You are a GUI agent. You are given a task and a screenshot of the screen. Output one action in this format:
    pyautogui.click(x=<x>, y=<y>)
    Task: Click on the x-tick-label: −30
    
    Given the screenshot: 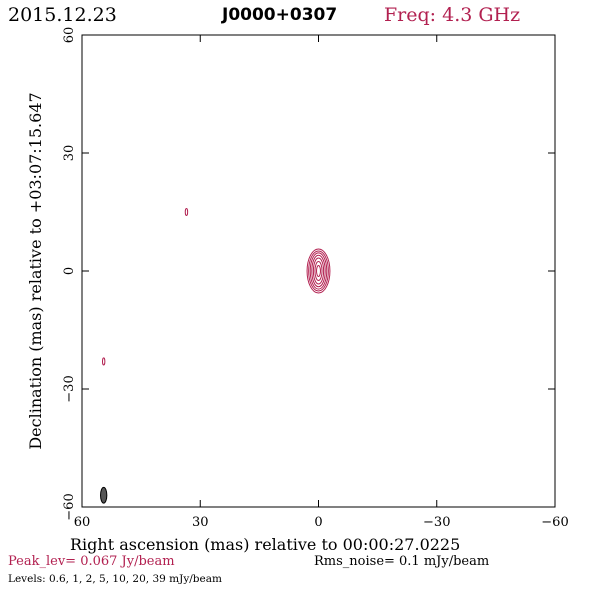 What is the action you would take?
    pyautogui.click(x=436, y=522)
    